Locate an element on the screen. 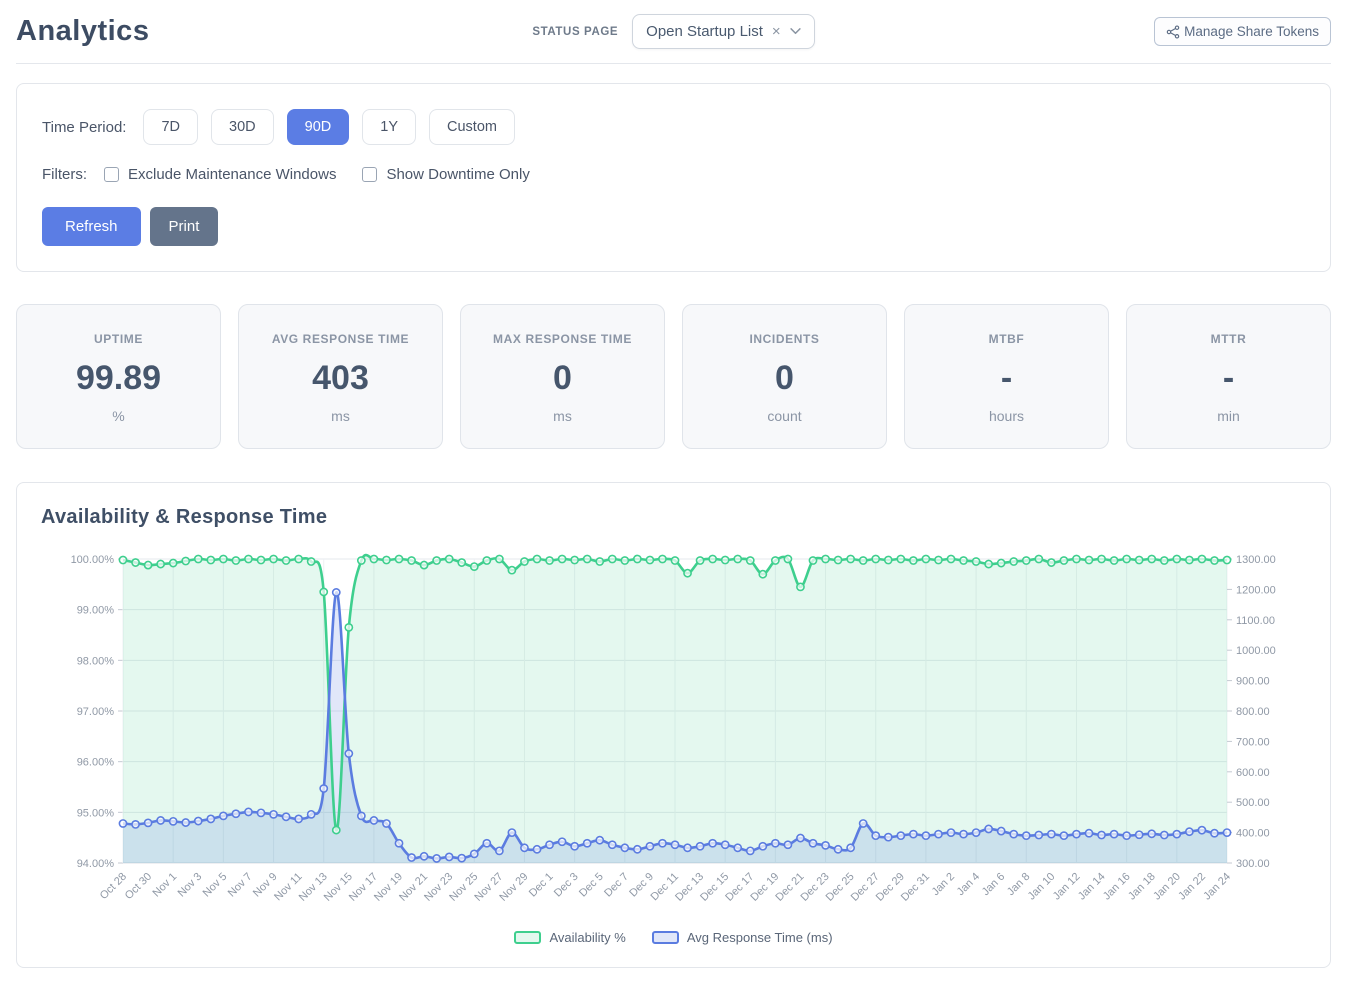  status-page-group: STATUS PAGE Open Startup List × is located at coordinates (673, 31).